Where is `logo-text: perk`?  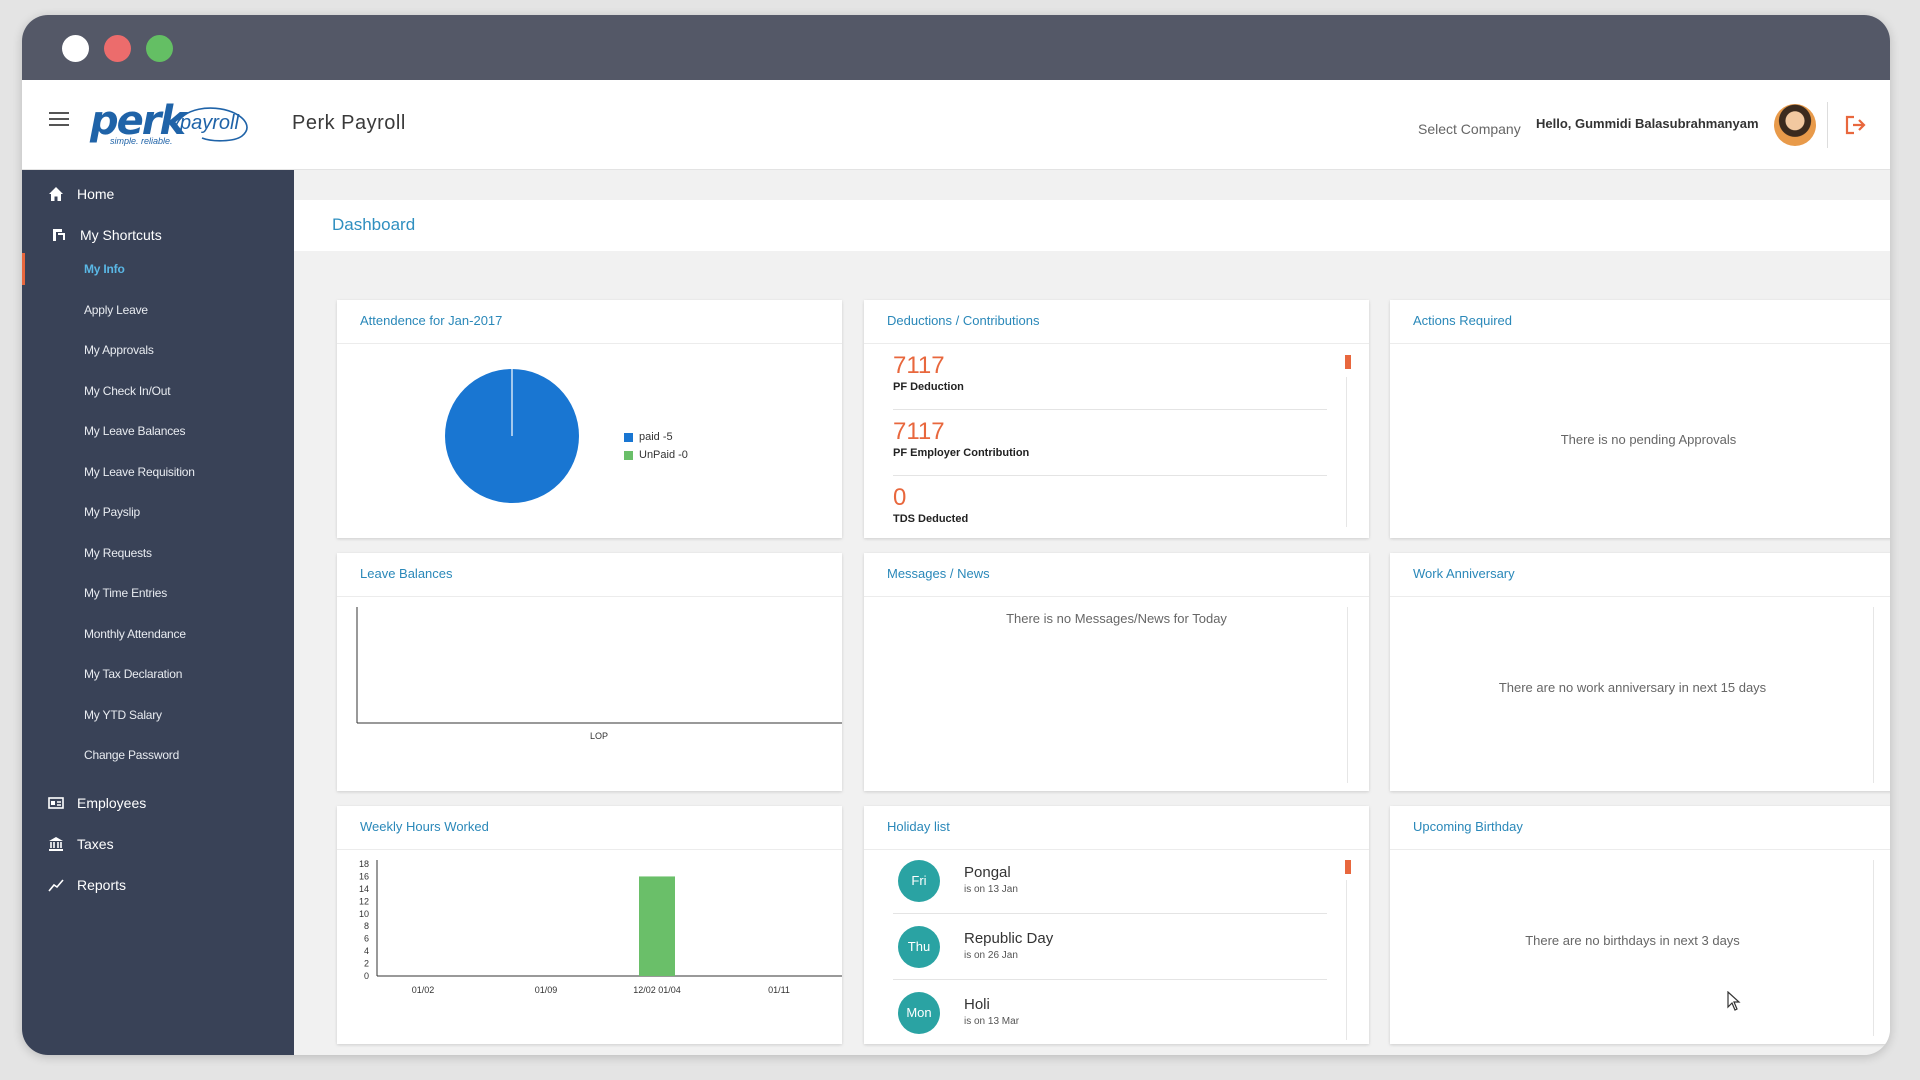 logo-text: perk is located at coordinates (138, 121).